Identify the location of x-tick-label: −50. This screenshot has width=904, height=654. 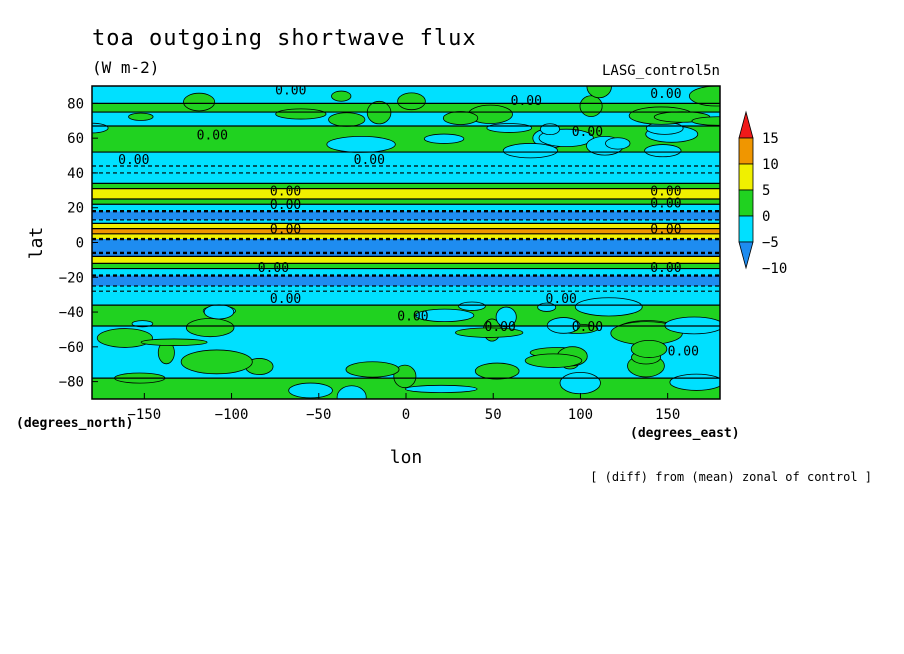
(318, 415).